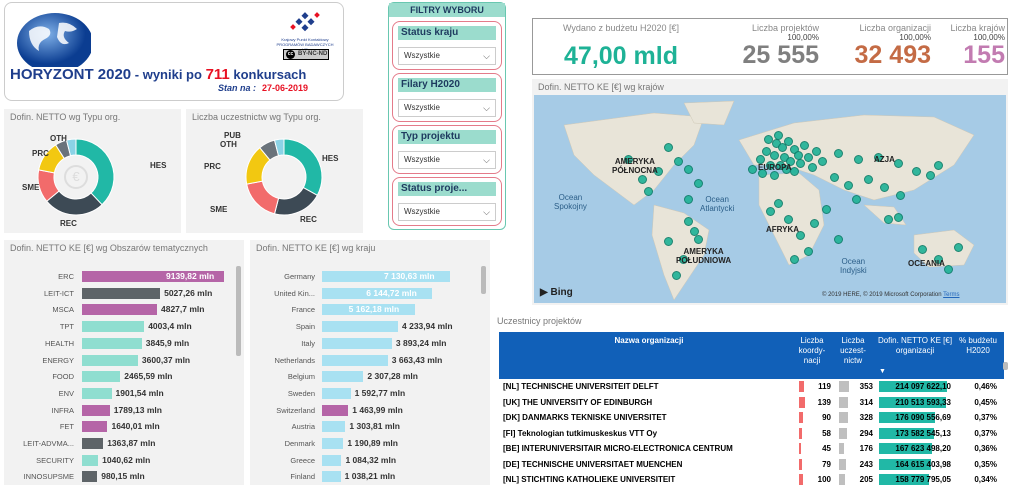 The width and height of the screenshot is (1024, 488). What do you see at coordinates (92, 171) in the screenshot?
I see `donut1-svg` at bounding box center [92, 171].